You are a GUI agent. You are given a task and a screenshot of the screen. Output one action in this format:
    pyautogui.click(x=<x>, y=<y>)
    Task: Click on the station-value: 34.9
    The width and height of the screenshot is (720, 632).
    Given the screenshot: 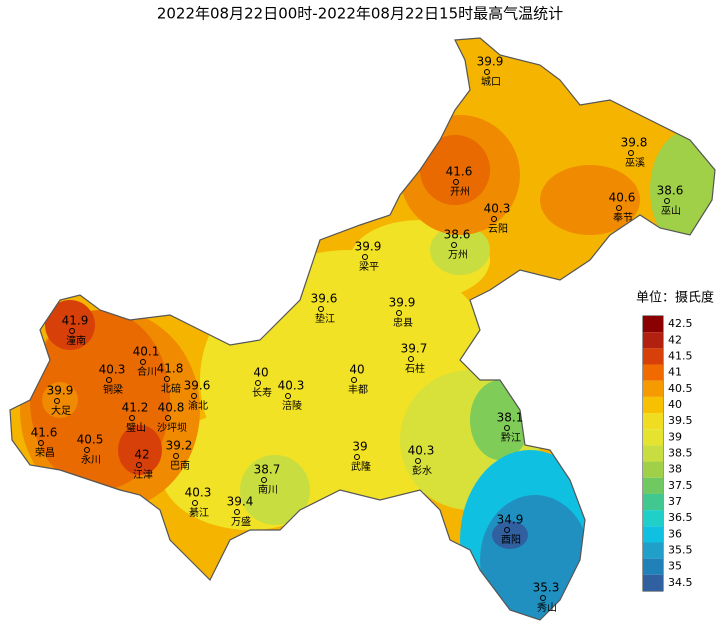 What is the action you would take?
    pyautogui.click(x=510, y=520)
    